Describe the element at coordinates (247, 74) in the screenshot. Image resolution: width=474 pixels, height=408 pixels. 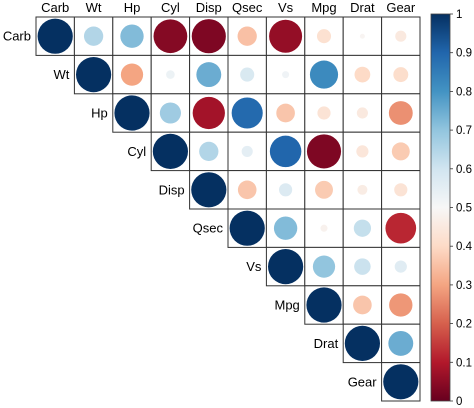
I see `corr-circle-wt-qsec` at that location.